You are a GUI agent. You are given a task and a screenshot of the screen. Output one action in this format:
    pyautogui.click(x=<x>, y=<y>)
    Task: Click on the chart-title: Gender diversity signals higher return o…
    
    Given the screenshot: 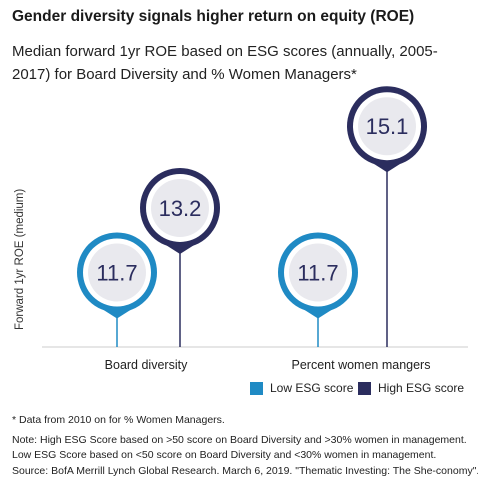 What is the action you would take?
    pyautogui.click(x=213, y=16)
    